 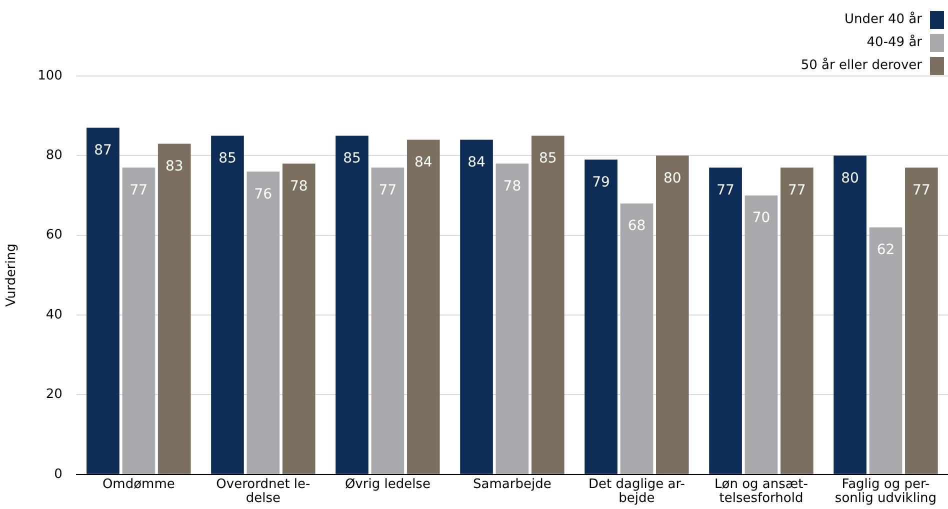 I want to click on x-tick-label: Overordnet le- delse, so click(x=263, y=491).